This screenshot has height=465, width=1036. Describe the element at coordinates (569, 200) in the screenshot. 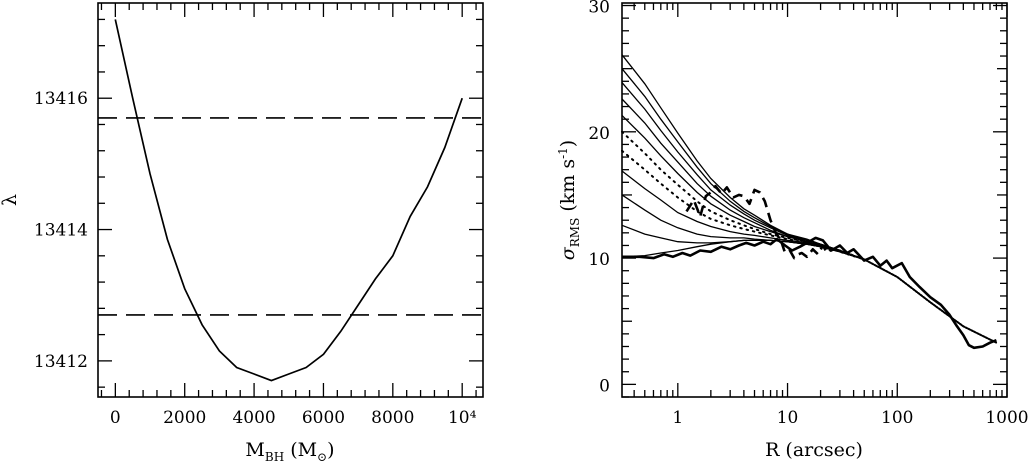

I see `y-axis-label: σRMS (km s-1)` at that location.